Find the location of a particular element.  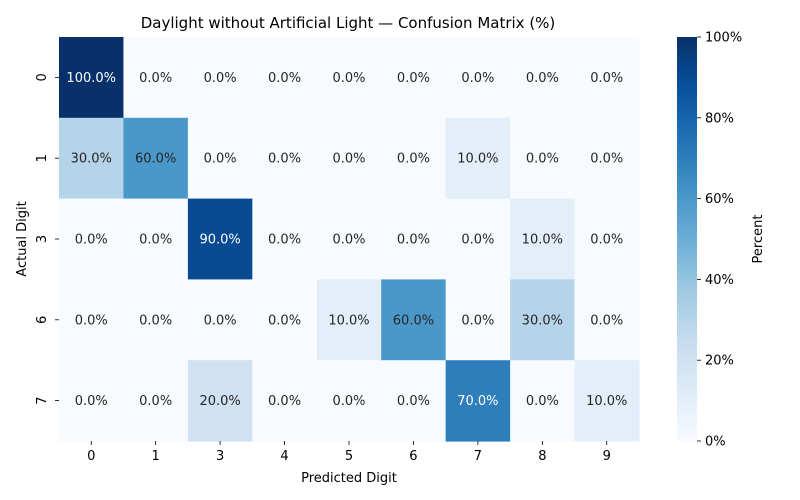

x-tick-label: 7 is located at coordinates (478, 456).